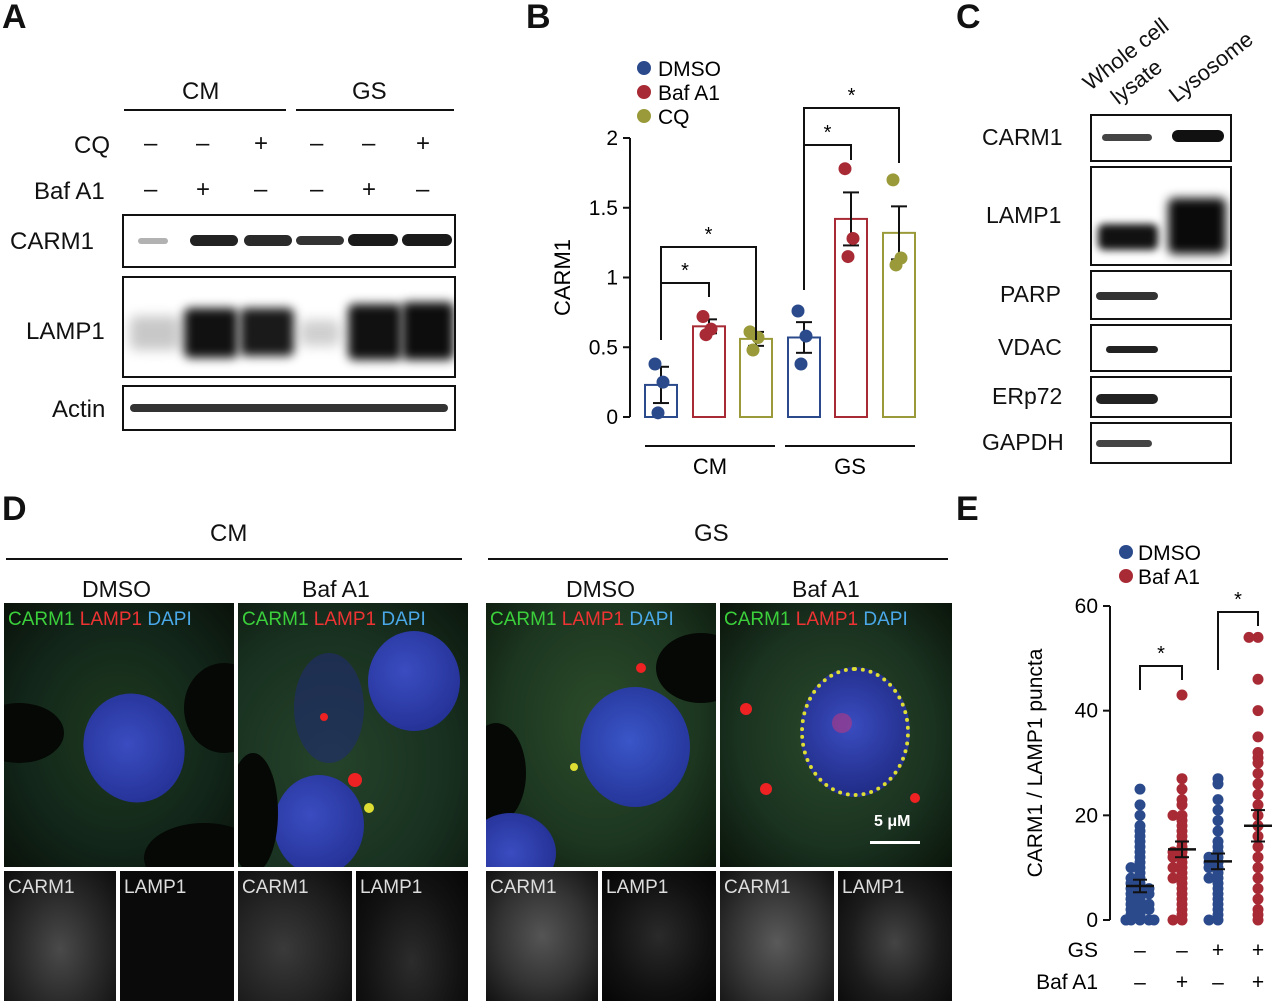  What do you see at coordinates (116, 589) in the screenshot?
I see `panel-d-cond-1: DMSO` at bounding box center [116, 589].